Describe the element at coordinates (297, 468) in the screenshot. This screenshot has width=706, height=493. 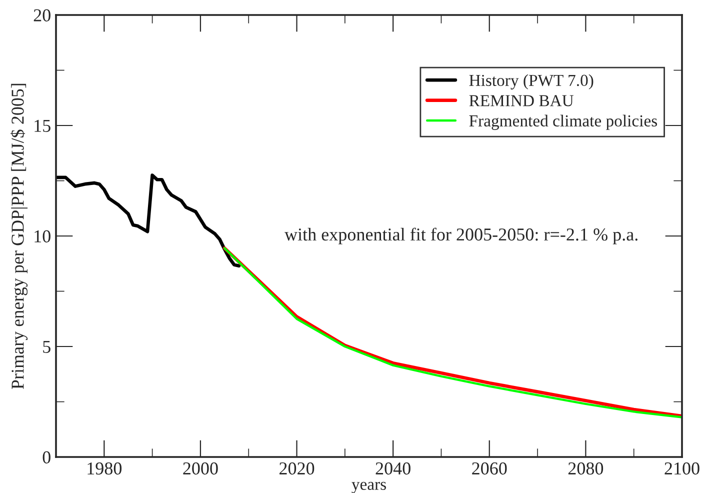
I see `x-tick-label: 2020` at that location.